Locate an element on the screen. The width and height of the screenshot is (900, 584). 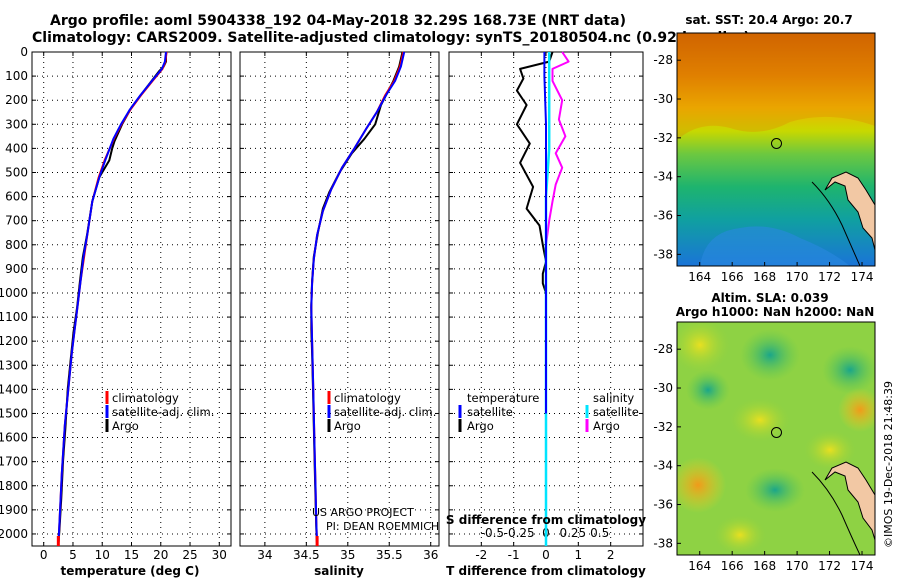
series-line-t-argo is located at coordinates (534, 196).